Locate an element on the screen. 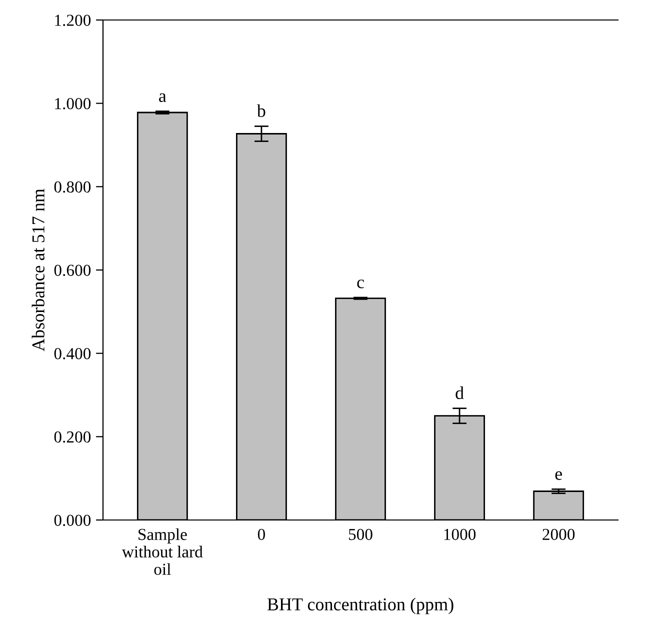 This screenshot has height=629, width=646. x-tick-label: 1000 is located at coordinates (460, 534).